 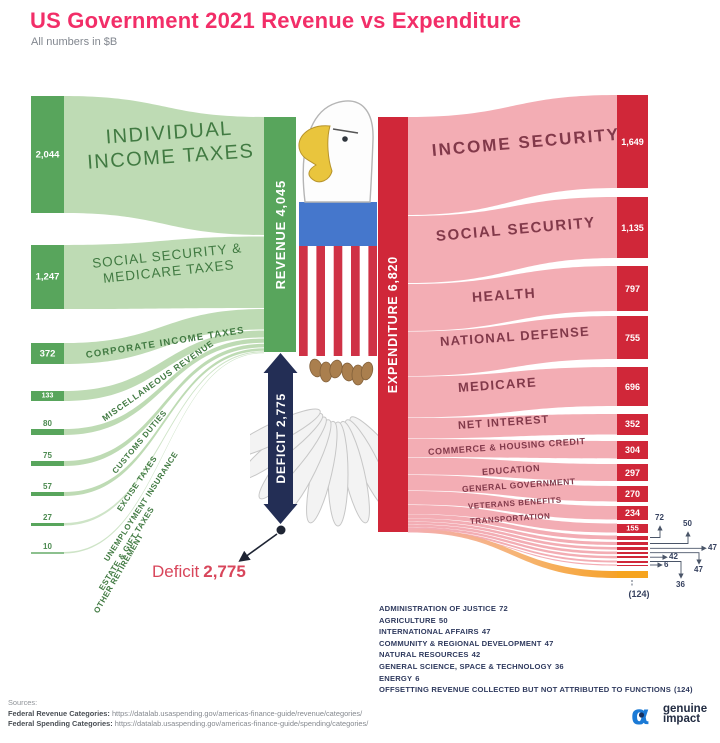 I want to click on revenue-node-customs-duties: 80, so click(x=47, y=427).